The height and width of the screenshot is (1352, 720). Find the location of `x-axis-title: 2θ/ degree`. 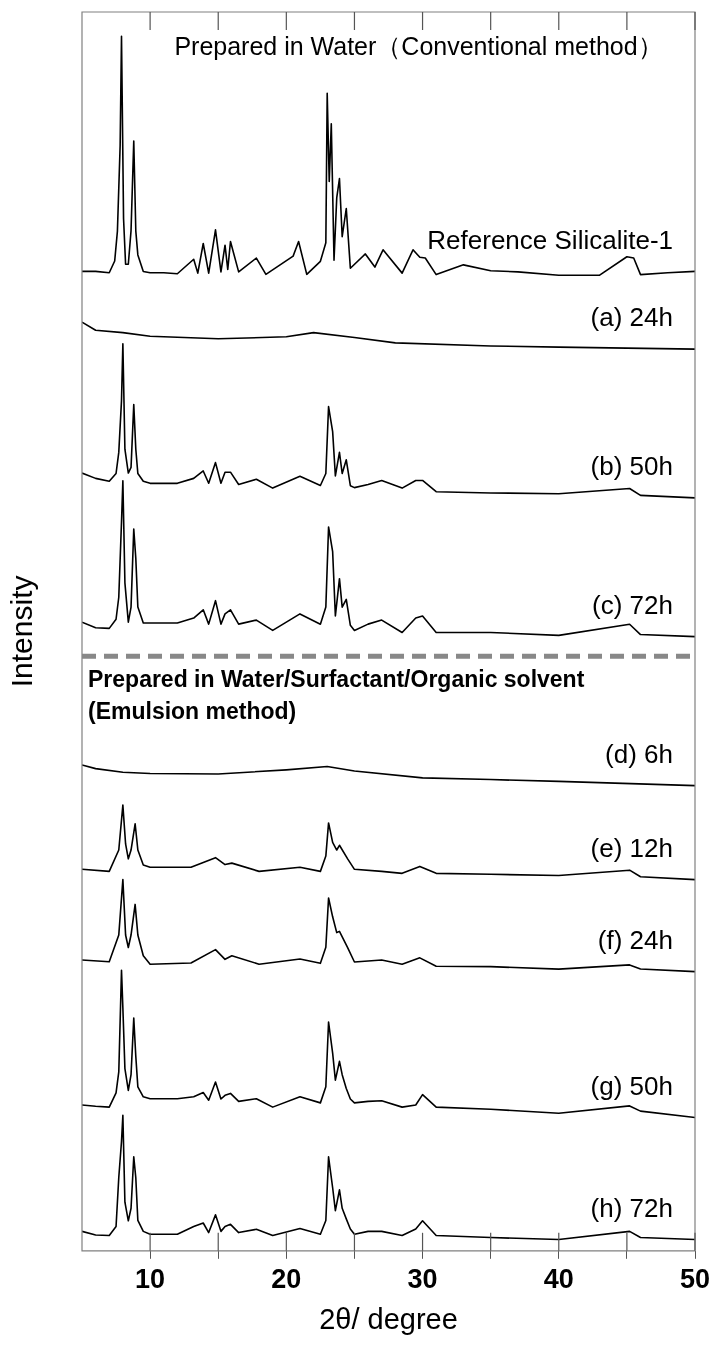

x-axis-title: 2θ/ degree is located at coordinates (388, 1318).